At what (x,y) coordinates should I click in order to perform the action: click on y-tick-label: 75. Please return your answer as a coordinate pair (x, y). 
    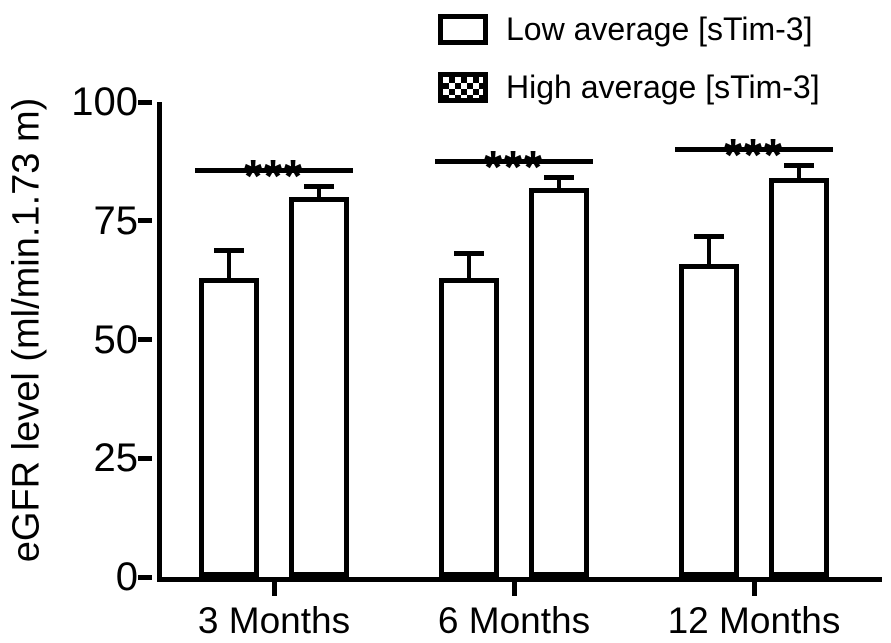
    Looking at the image, I should click on (116, 220).